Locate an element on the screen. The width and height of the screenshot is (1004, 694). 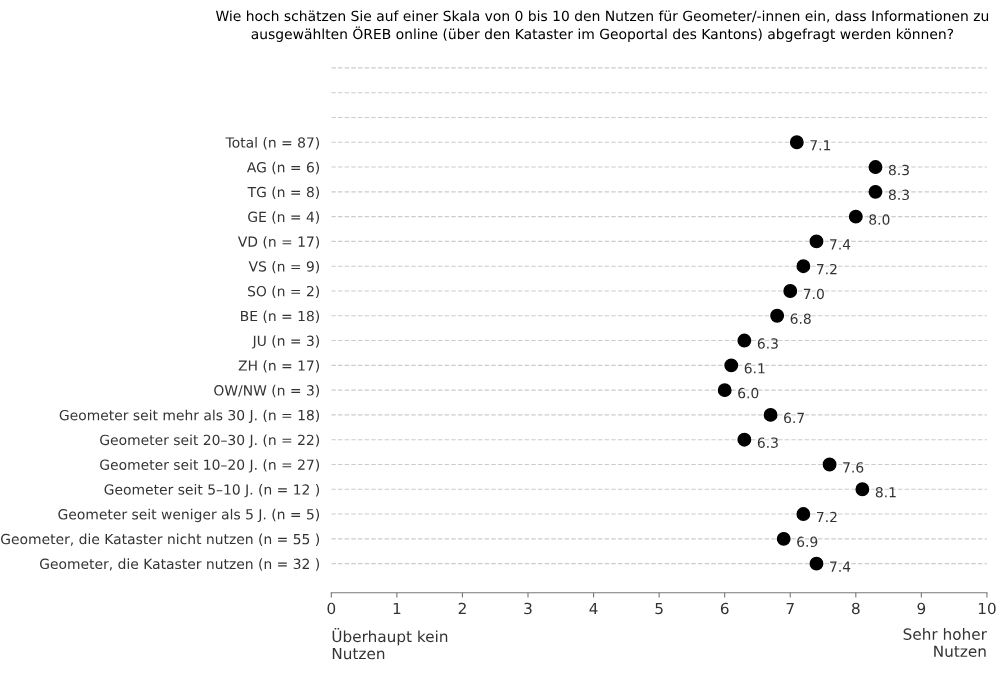
x-tick-label: 1 is located at coordinates (397, 608).